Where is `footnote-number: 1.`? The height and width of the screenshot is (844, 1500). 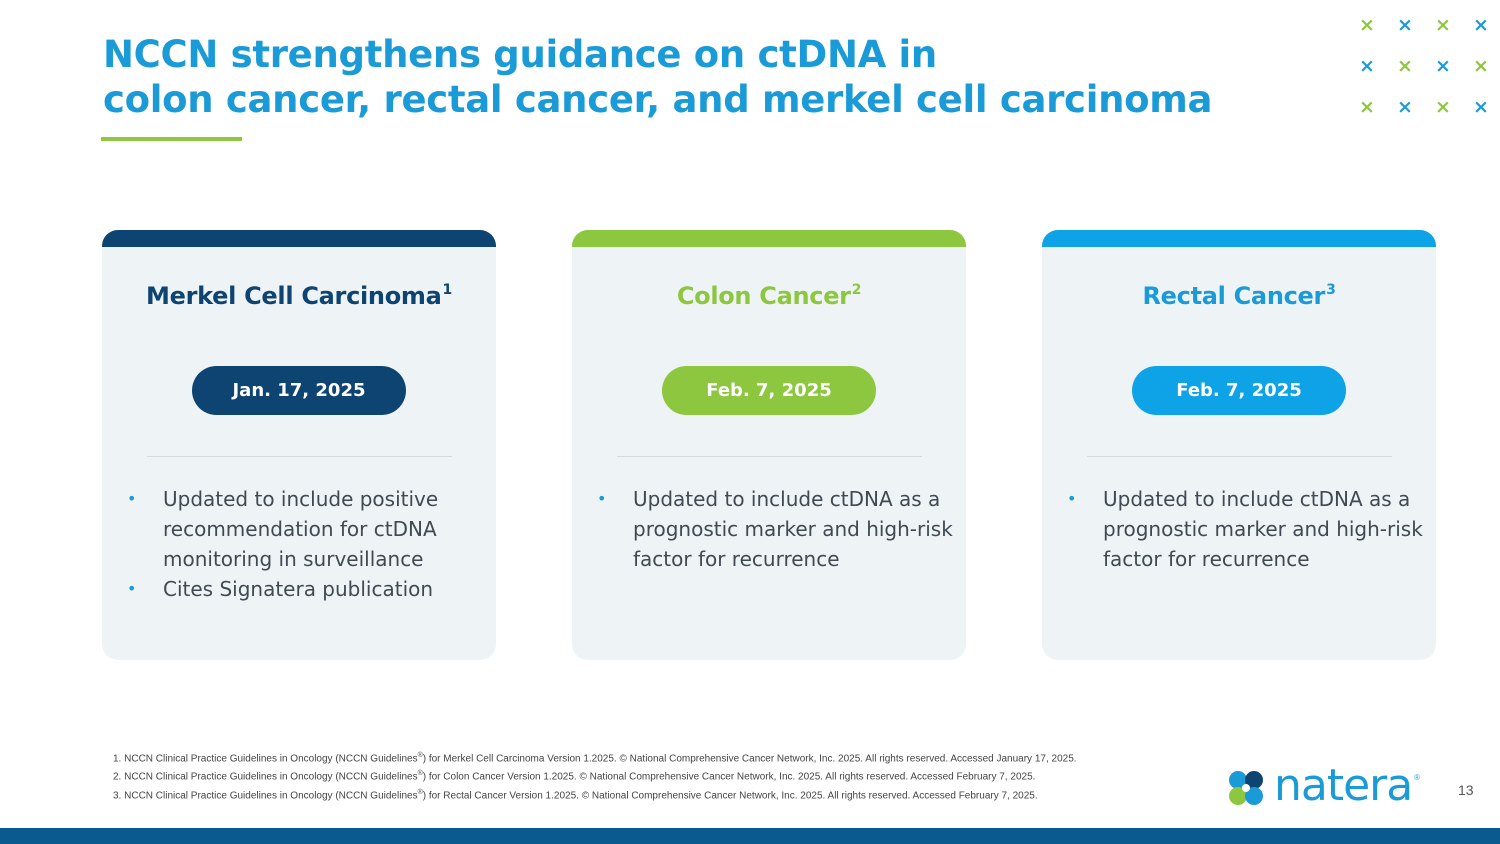
footnote-number: 1. is located at coordinates (117, 759).